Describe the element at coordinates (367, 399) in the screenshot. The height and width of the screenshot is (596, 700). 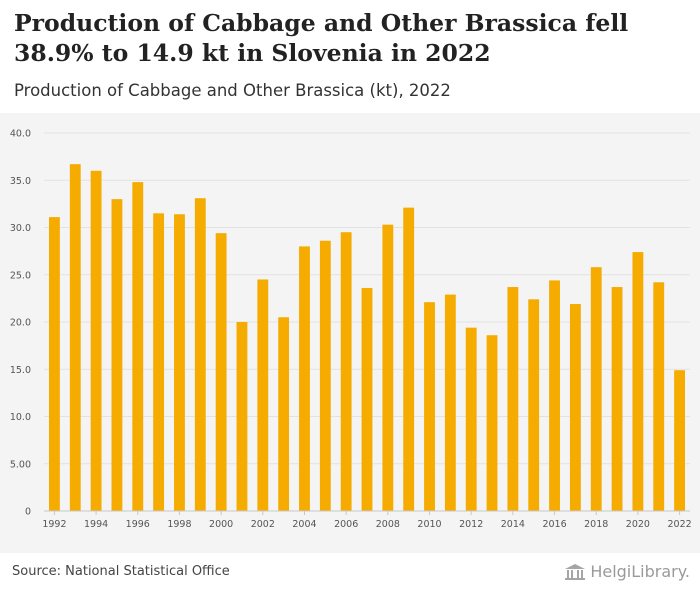
I see `bar-2007` at that location.